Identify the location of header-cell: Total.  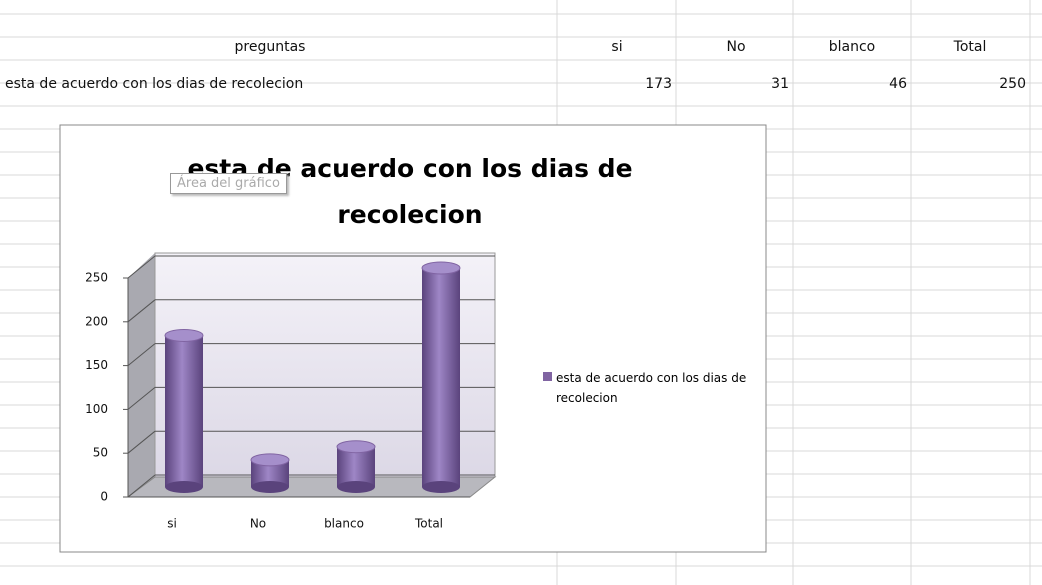
(970, 47).